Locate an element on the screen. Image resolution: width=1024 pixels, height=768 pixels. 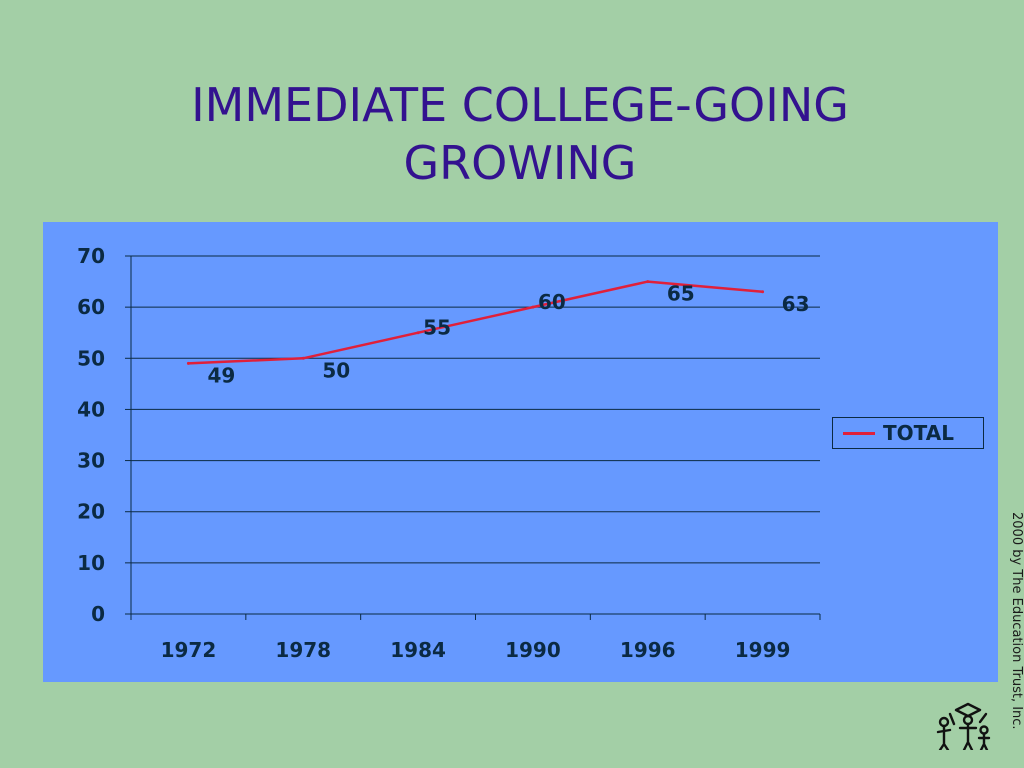
slide-title-line-2: GROWING is located at coordinates (520, 163).